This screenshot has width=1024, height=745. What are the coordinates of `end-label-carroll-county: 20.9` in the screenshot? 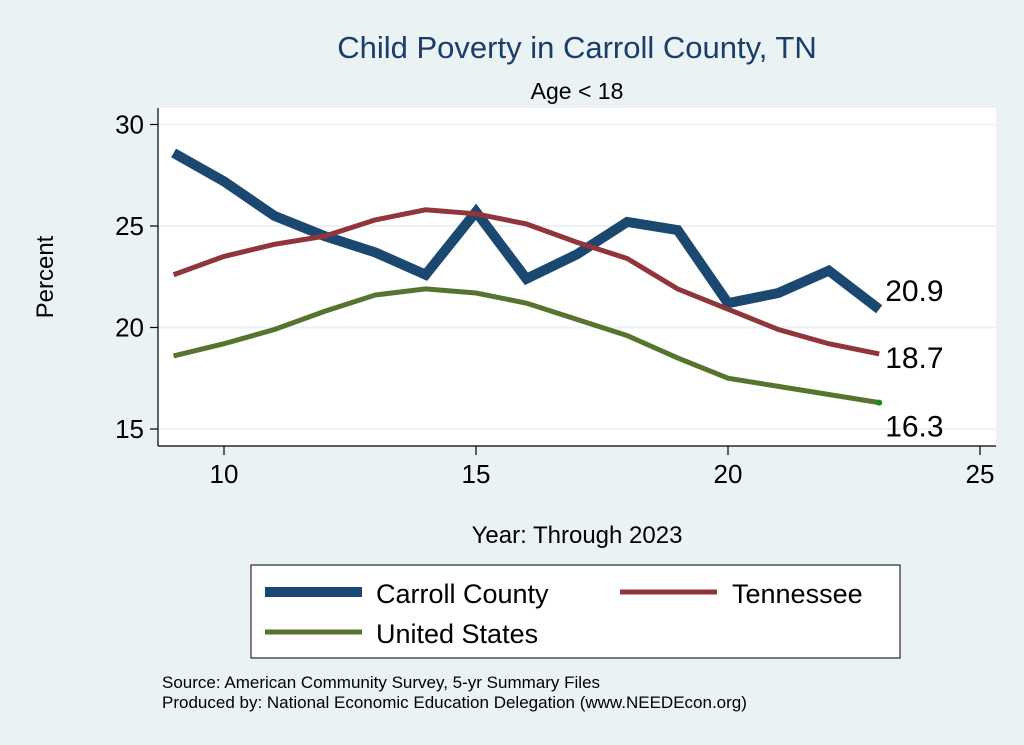 It's located at (914, 291).